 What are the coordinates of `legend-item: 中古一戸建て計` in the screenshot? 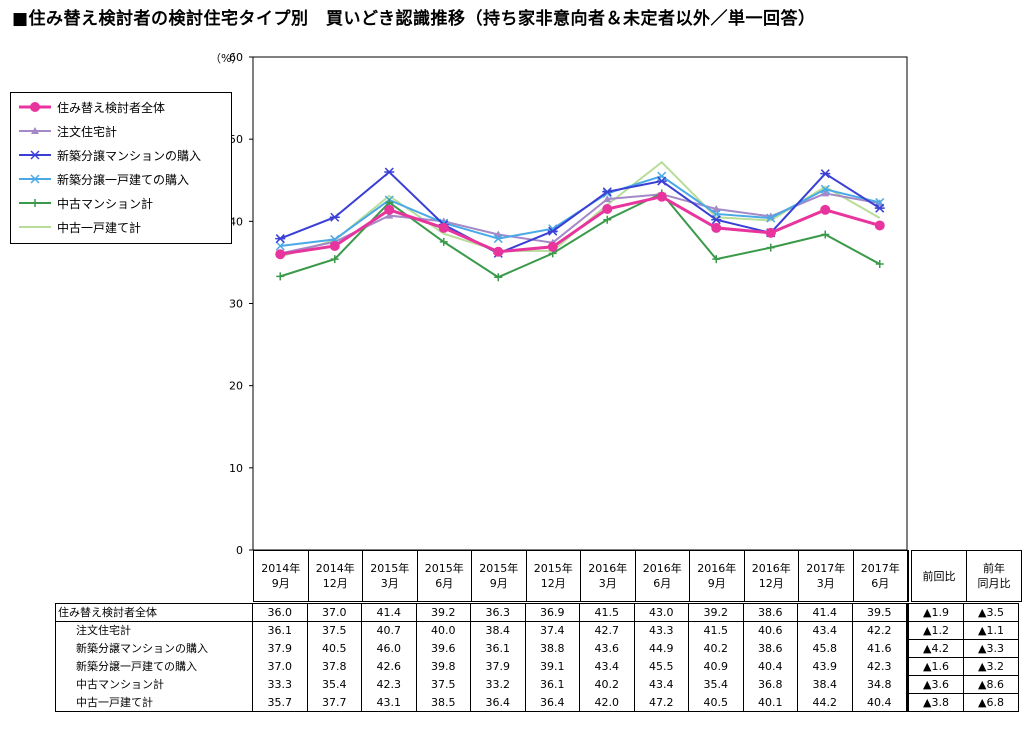 It's located at (79, 227).